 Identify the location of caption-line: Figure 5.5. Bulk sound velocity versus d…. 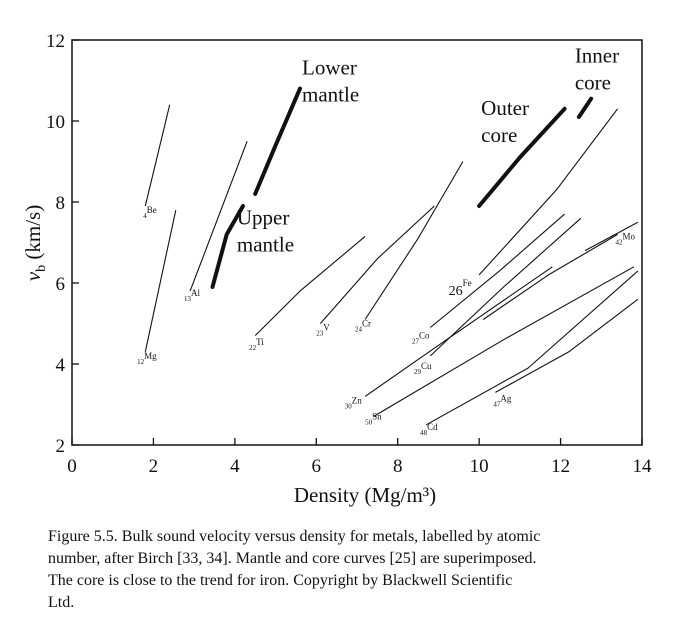
(294, 536).